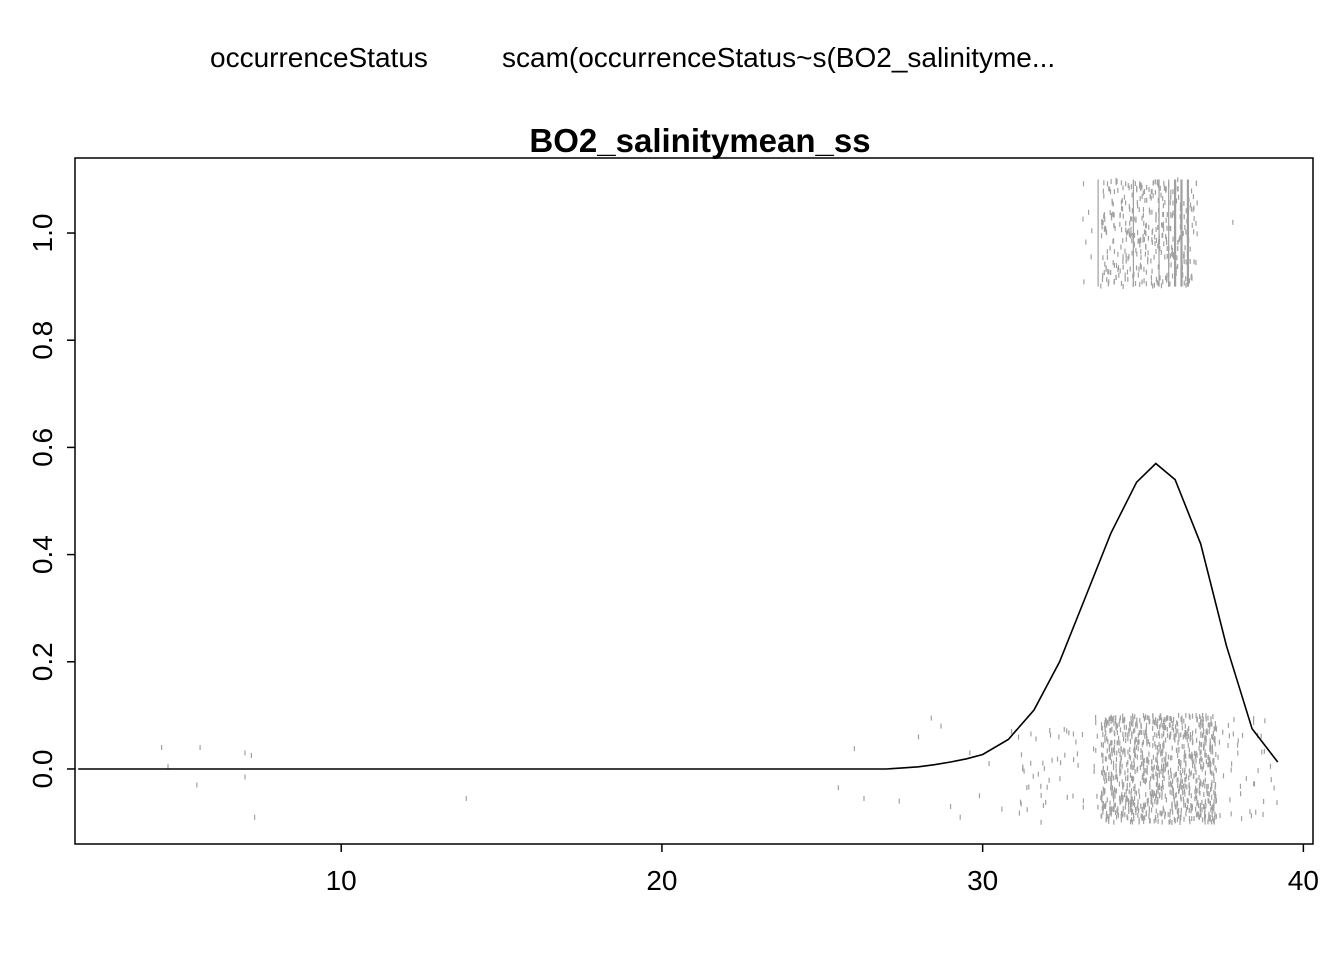 This screenshot has height=960, width=1344. Describe the element at coordinates (319, 57) in the screenshot. I see `response-label: occurrenceStatus` at that location.